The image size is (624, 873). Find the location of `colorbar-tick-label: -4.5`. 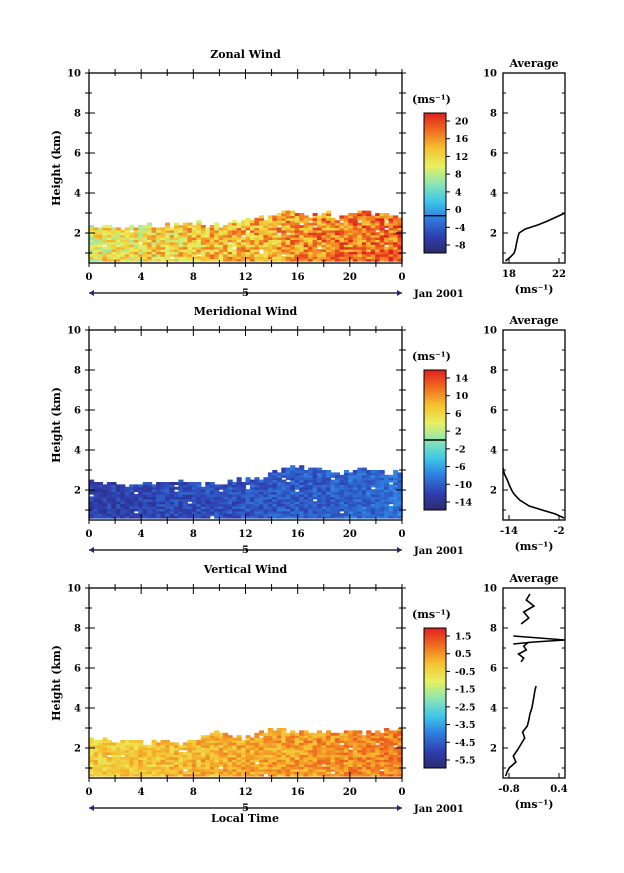

colorbar-tick-label: -4.5 is located at coordinates (465, 743).